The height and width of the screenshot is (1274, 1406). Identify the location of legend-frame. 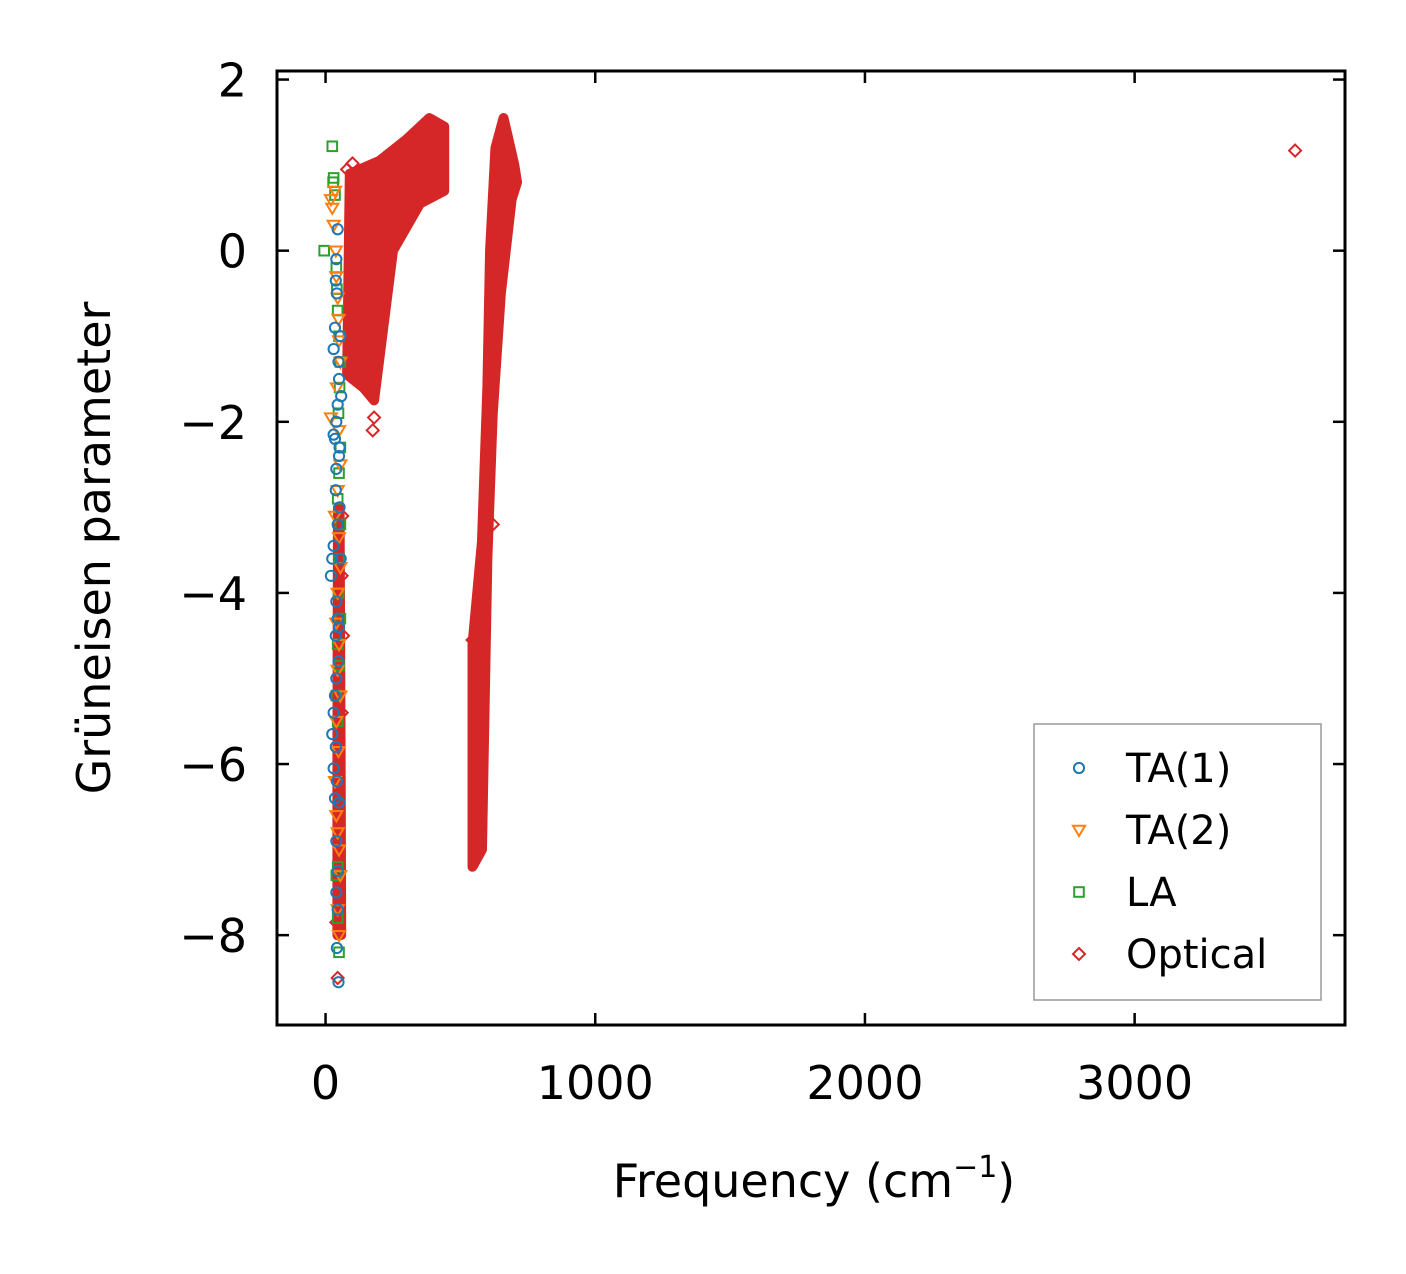
(1177, 862).